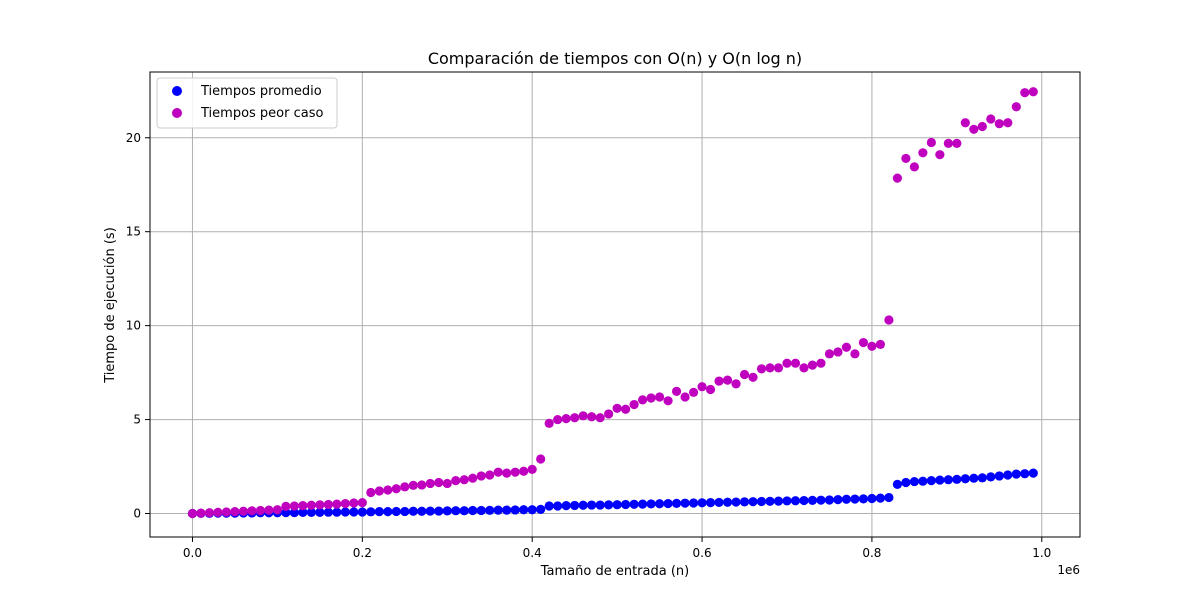  Describe the element at coordinates (137, 514) in the screenshot. I see `y-tick-label: 0` at that location.